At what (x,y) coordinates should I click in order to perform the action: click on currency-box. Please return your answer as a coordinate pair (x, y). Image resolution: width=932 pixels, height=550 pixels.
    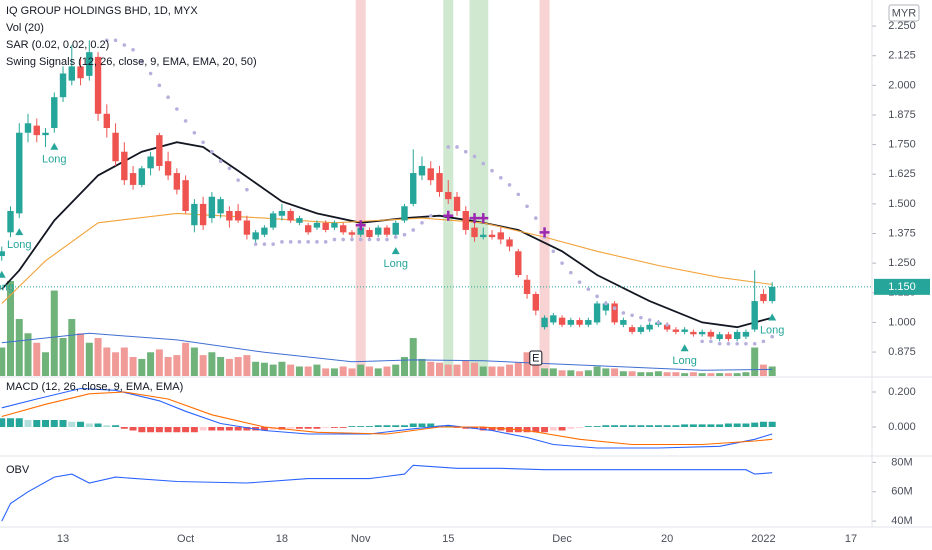
    Looking at the image, I should click on (904, 13).